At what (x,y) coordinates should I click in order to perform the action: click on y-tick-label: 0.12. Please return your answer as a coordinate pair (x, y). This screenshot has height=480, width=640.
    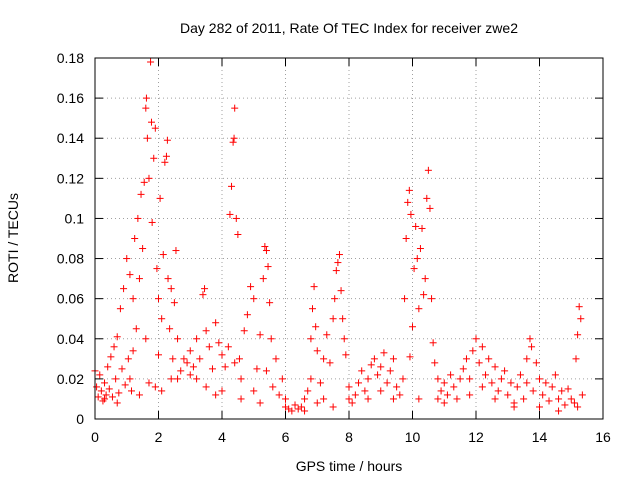
    Looking at the image, I should click on (70, 178).